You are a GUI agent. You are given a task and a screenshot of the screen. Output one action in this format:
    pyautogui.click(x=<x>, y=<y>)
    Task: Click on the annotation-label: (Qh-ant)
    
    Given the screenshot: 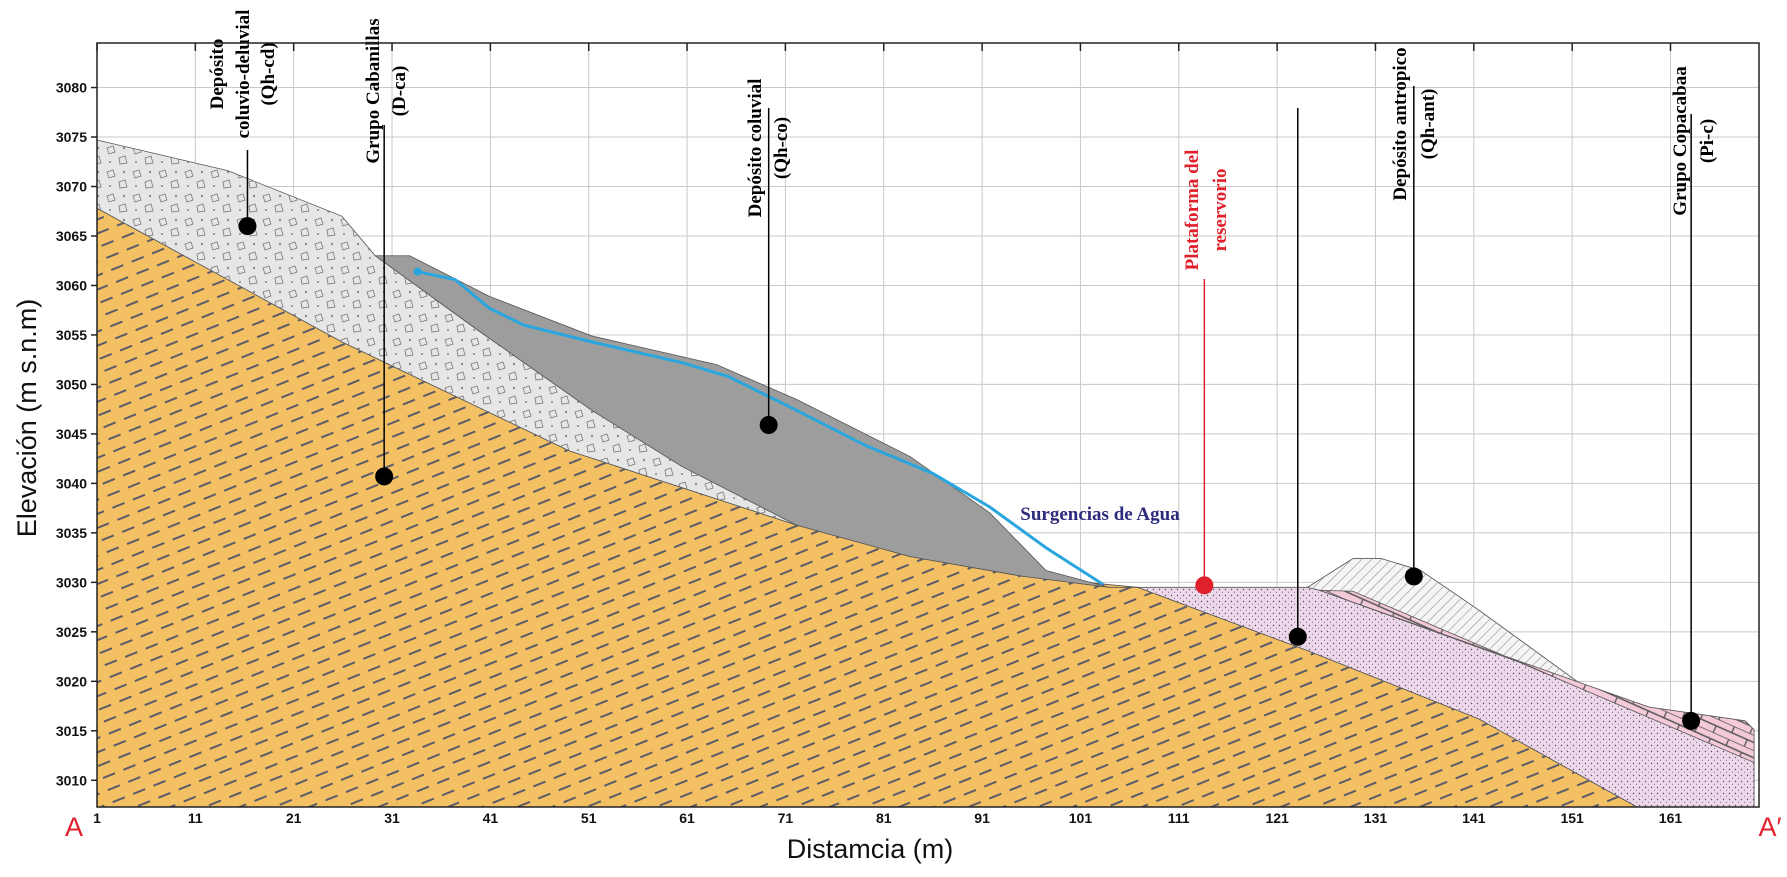 What is the action you would take?
    pyautogui.click(x=1428, y=124)
    